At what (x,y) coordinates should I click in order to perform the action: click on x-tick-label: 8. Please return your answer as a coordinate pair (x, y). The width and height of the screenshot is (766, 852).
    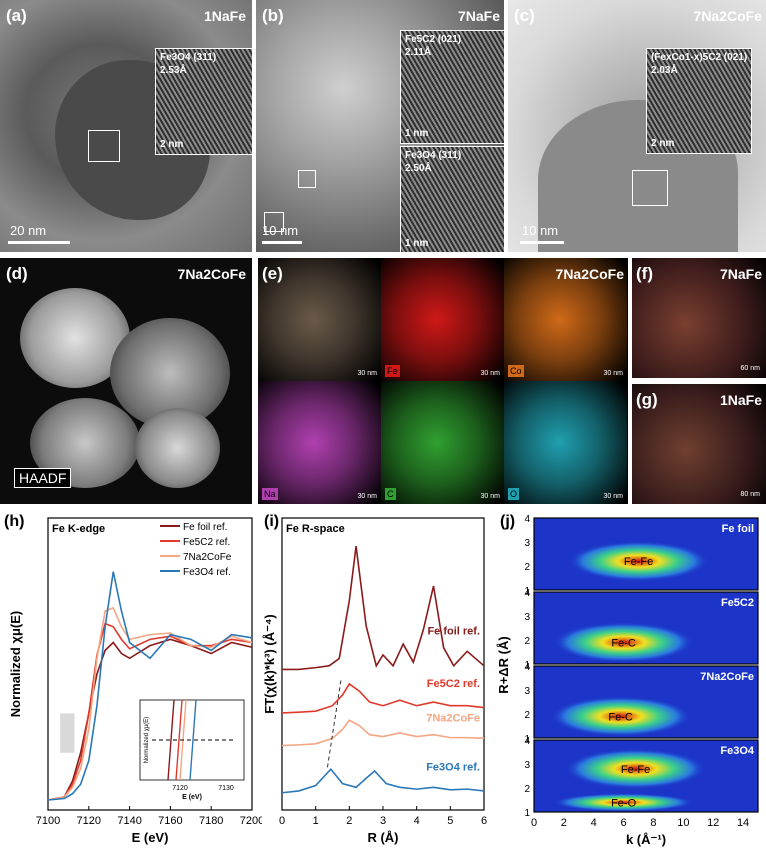
    Looking at the image, I should click on (653, 823).